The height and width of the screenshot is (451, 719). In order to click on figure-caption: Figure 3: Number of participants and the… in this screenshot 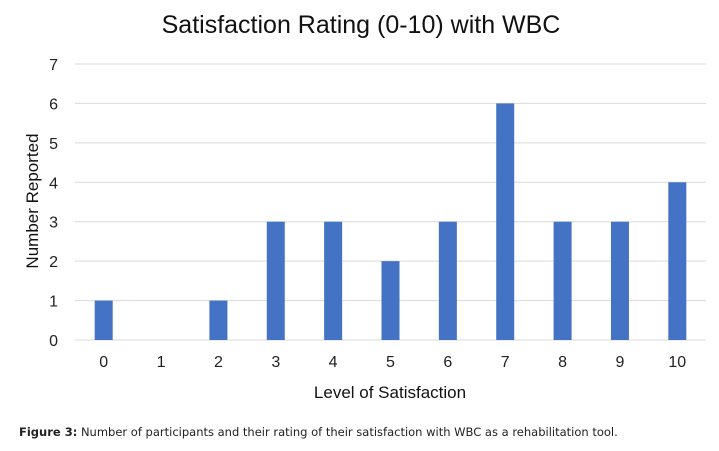, I will do `click(318, 432)`.